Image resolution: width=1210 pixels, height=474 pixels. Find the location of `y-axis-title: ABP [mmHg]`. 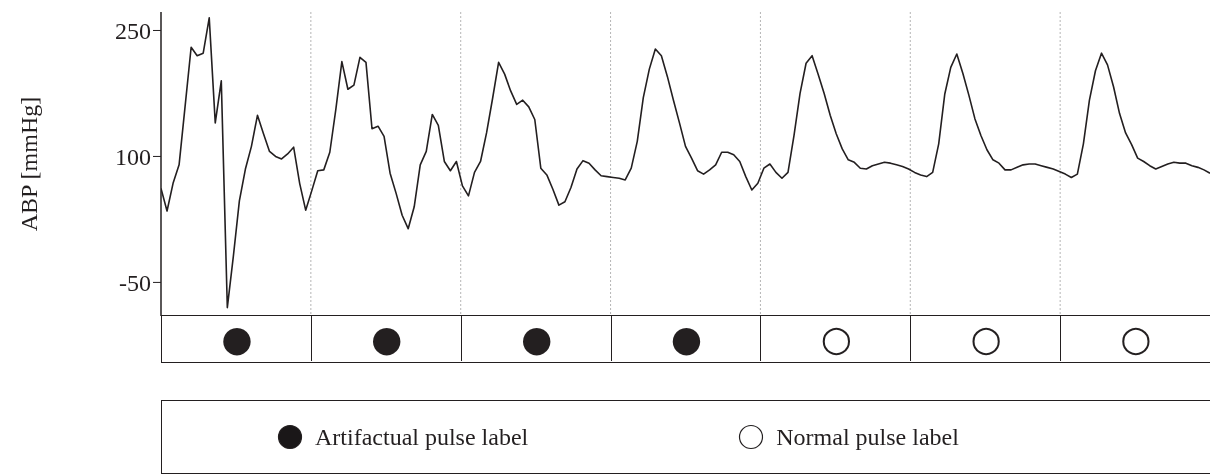

y-axis-title: ABP [mmHg] is located at coordinates (28, 164).